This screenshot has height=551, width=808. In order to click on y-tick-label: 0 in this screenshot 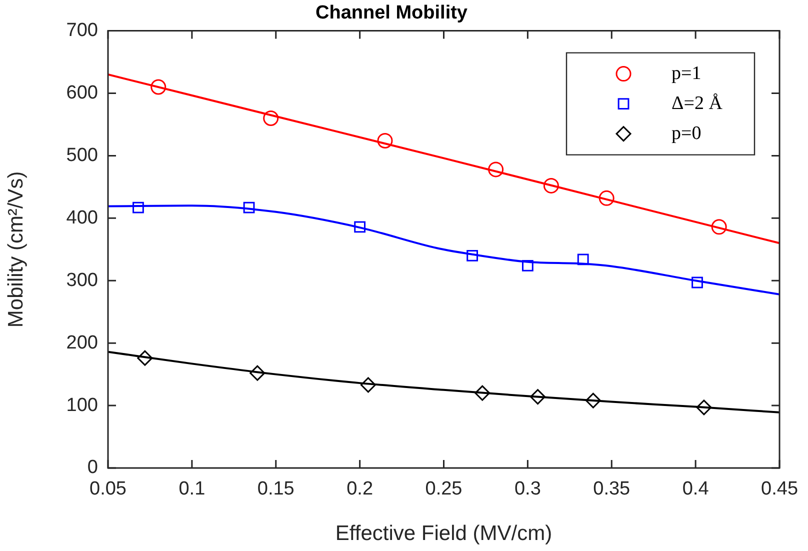, I will do `click(92, 467)`.